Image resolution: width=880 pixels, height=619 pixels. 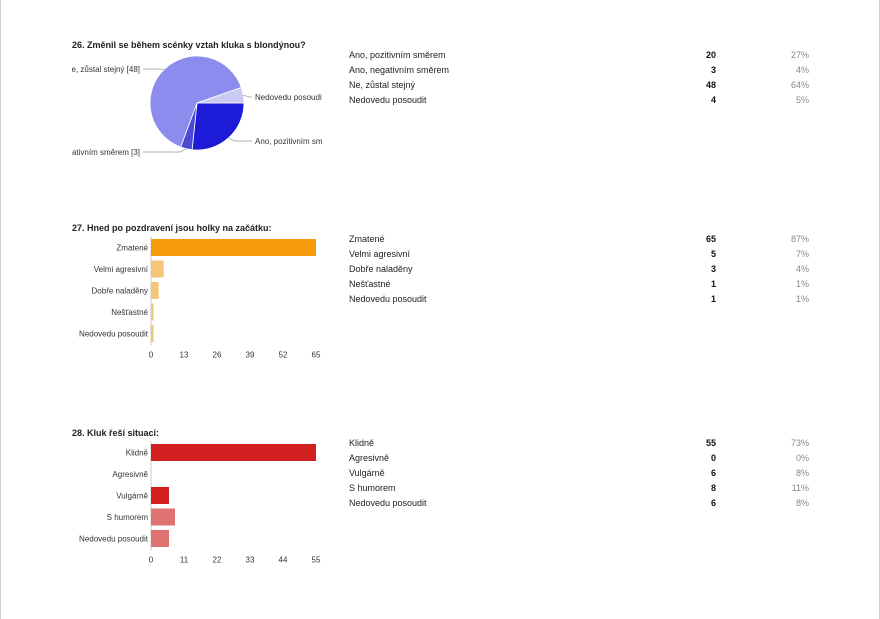 I want to click on row-label: S humorem, so click(x=372, y=488).